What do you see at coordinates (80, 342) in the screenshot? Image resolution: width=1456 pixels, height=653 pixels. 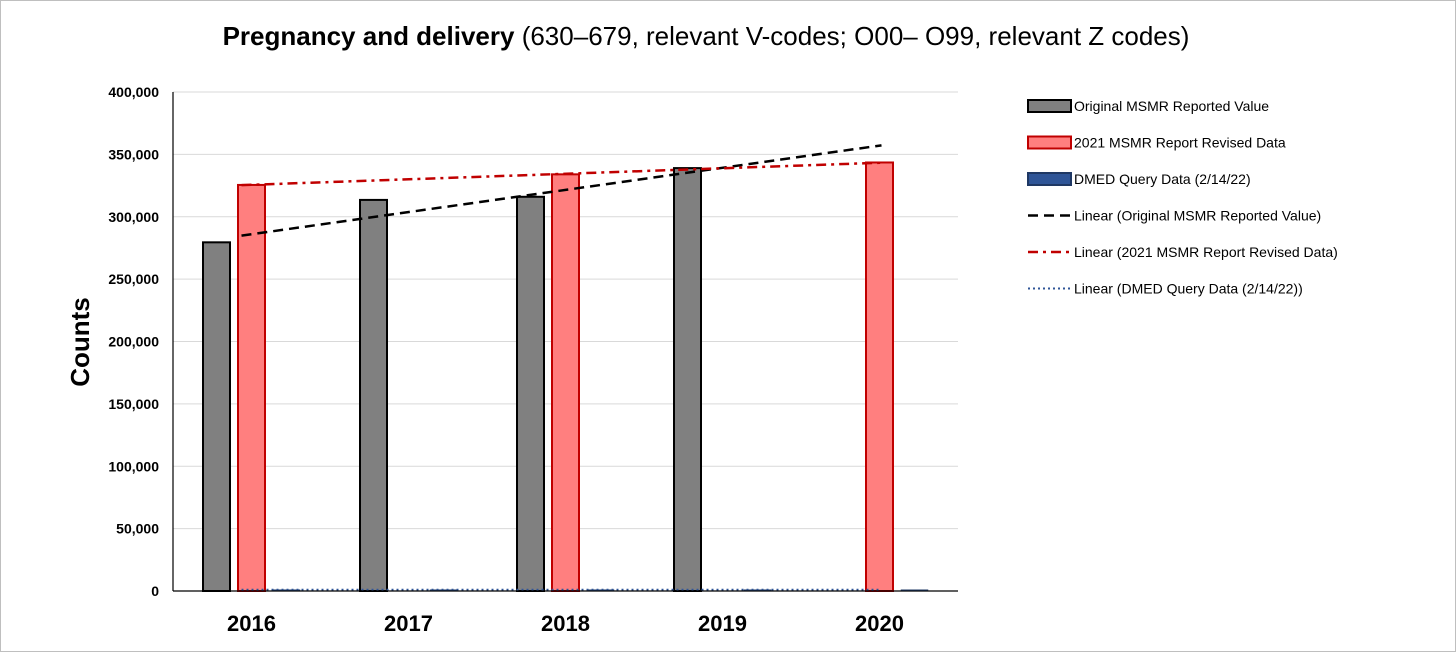 I see `y-axis-label: Counts` at bounding box center [80, 342].